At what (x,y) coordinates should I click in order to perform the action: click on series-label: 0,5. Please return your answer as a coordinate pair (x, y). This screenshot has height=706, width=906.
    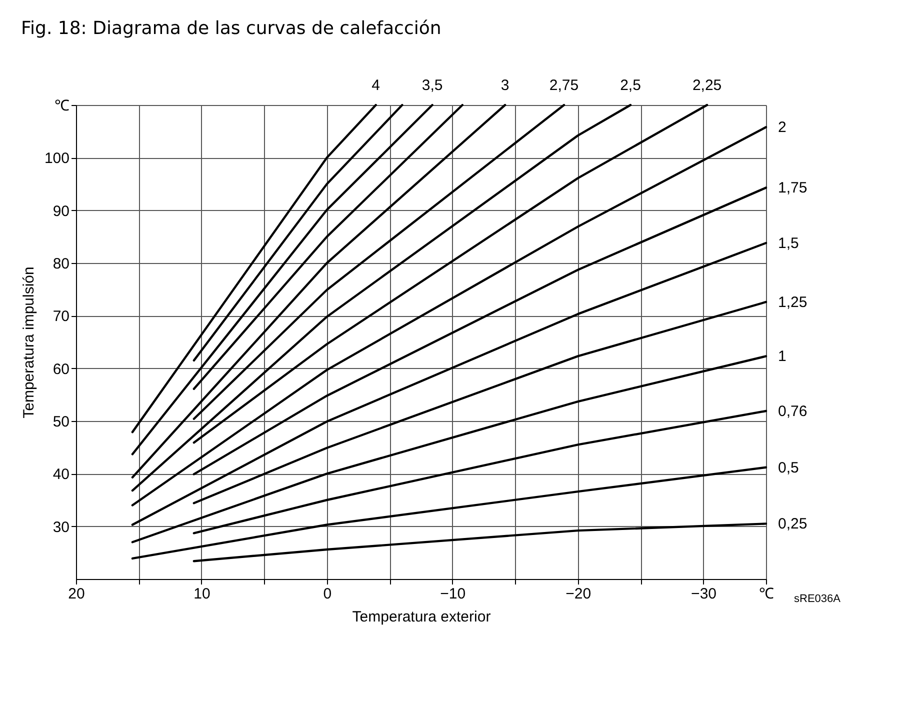
    Looking at the image, I should click on (788, 467).